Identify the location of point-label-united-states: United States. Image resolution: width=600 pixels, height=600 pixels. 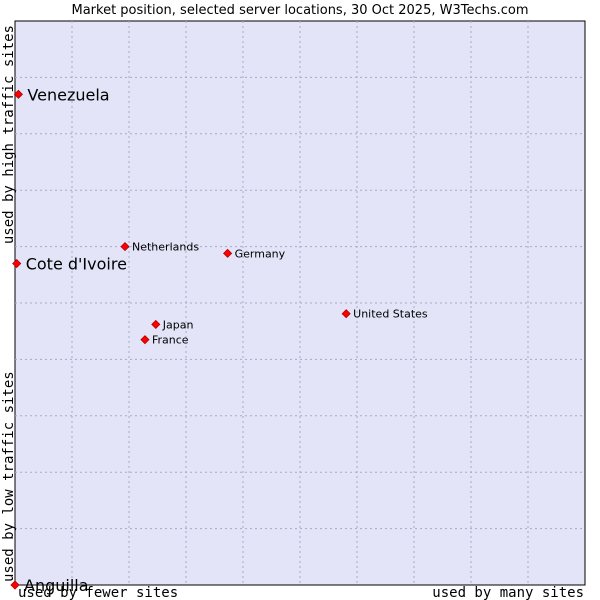
(390, 314).